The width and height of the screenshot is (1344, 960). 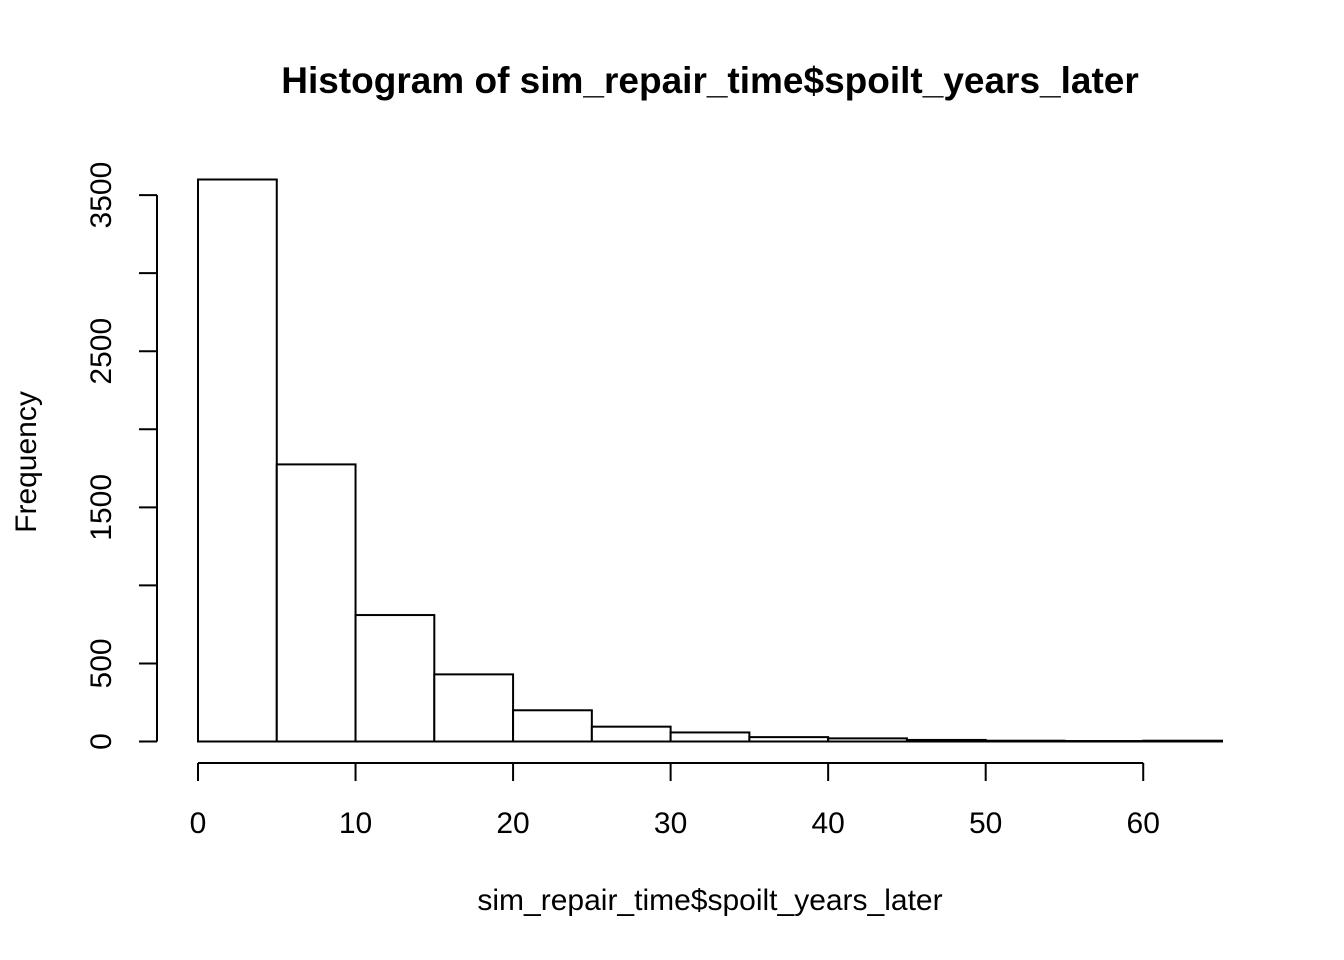 What do you see at coordinates (101, 663) in the screenshot?
I see `y-tick-label: 500` at bounding box center [101, 663].